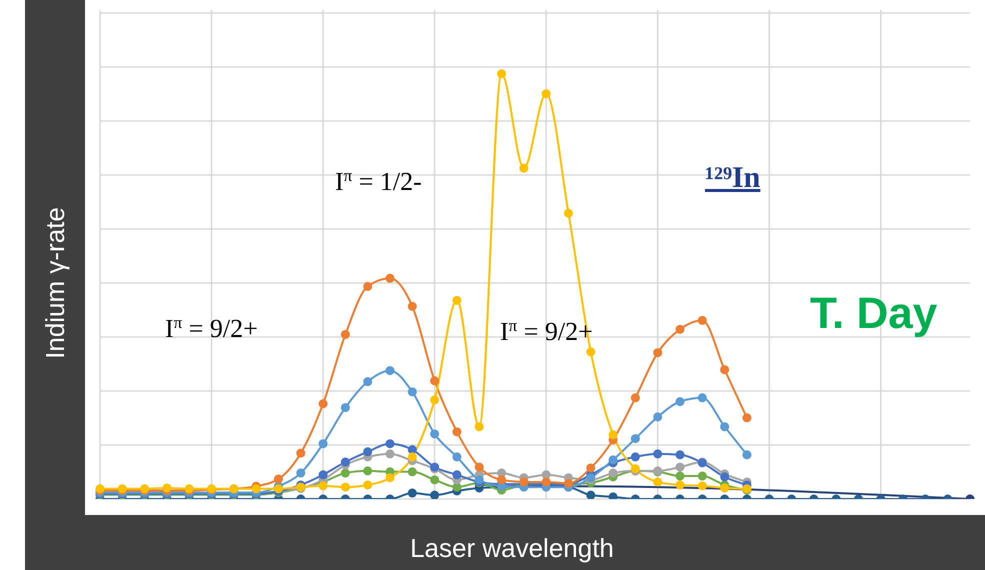 The height and width of the screenshot is (570, 985). I want to click on annotation: I$^{π}$ = 1/2-, so click(378, 181).